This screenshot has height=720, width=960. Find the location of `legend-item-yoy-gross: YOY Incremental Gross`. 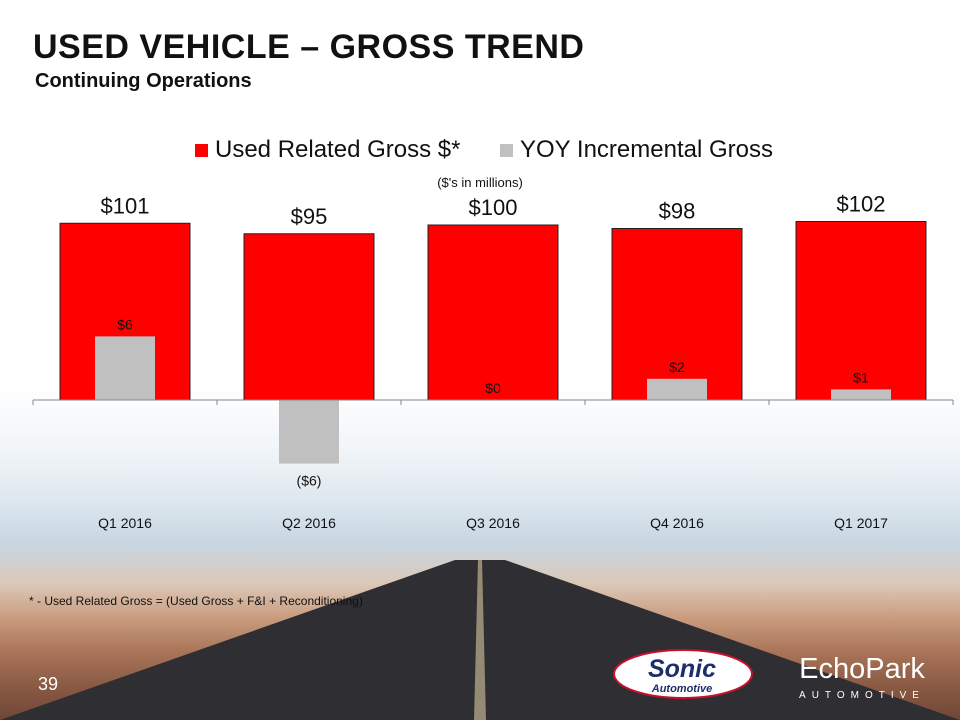

legend-item-yoy-gross: YOY Incremental Gross is located at coordinates (636, 150).